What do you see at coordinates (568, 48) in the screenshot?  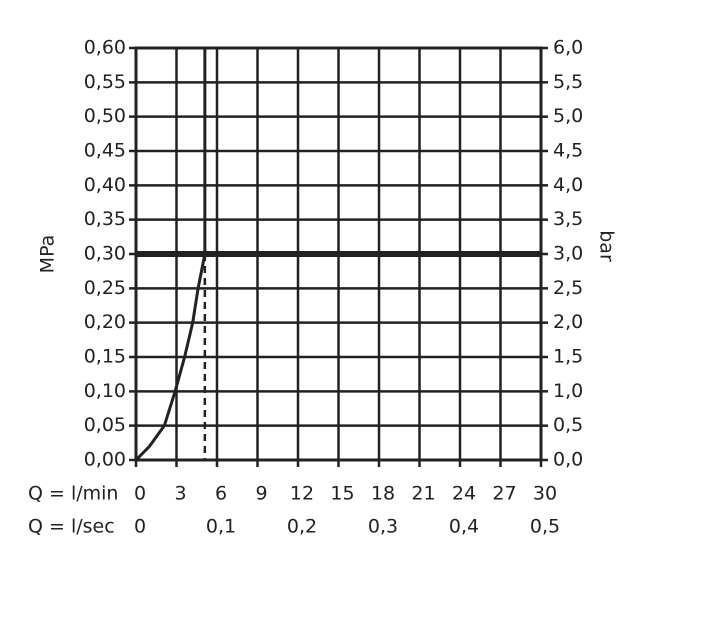 I see `y2-tick-label: 6,0` at bounding box center [568, 48].